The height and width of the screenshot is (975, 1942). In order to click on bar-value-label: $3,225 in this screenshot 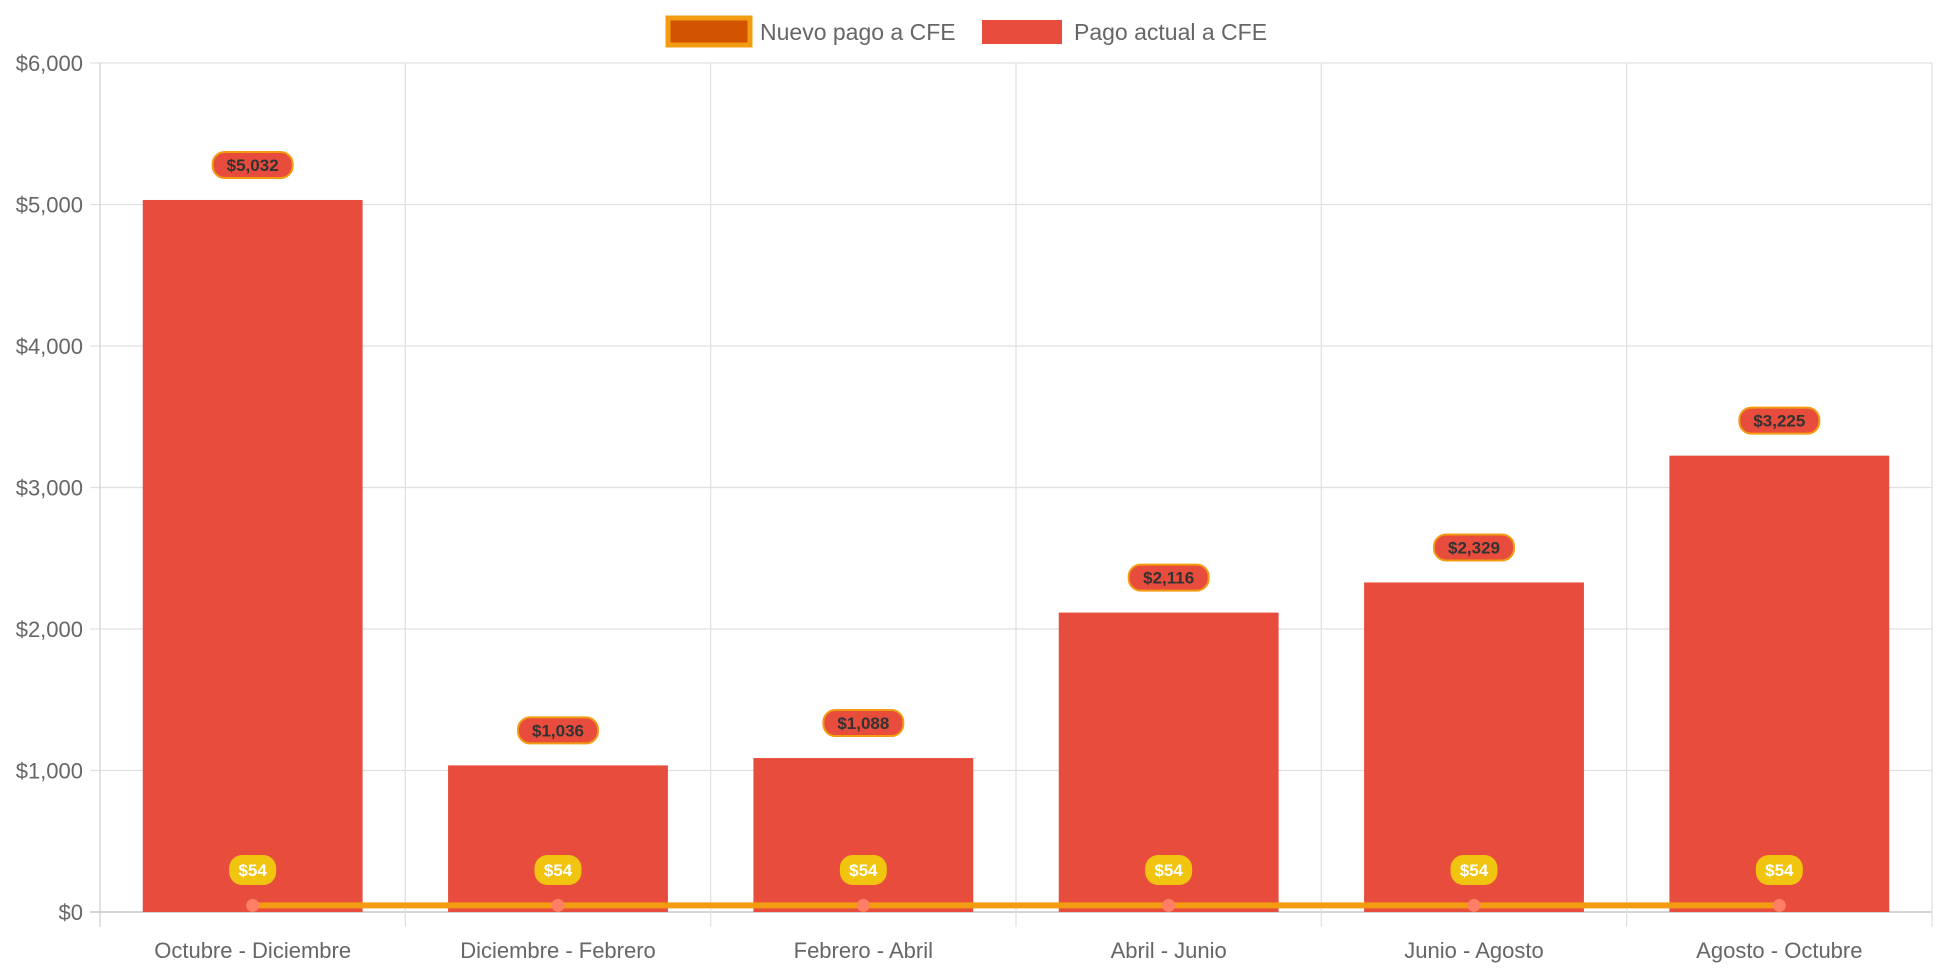, I will do `click(1779, 421)`.